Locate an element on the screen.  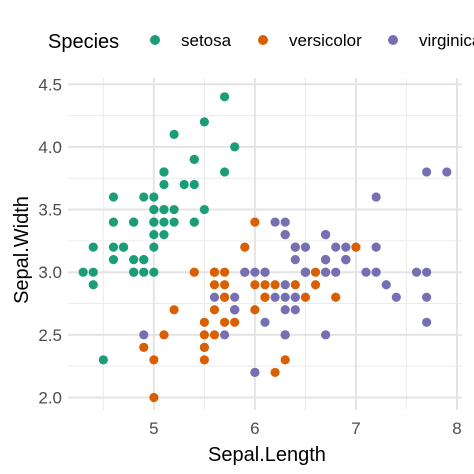
x-axis-ticks: 5 6 7 8 is located at coordinates (305, 428).